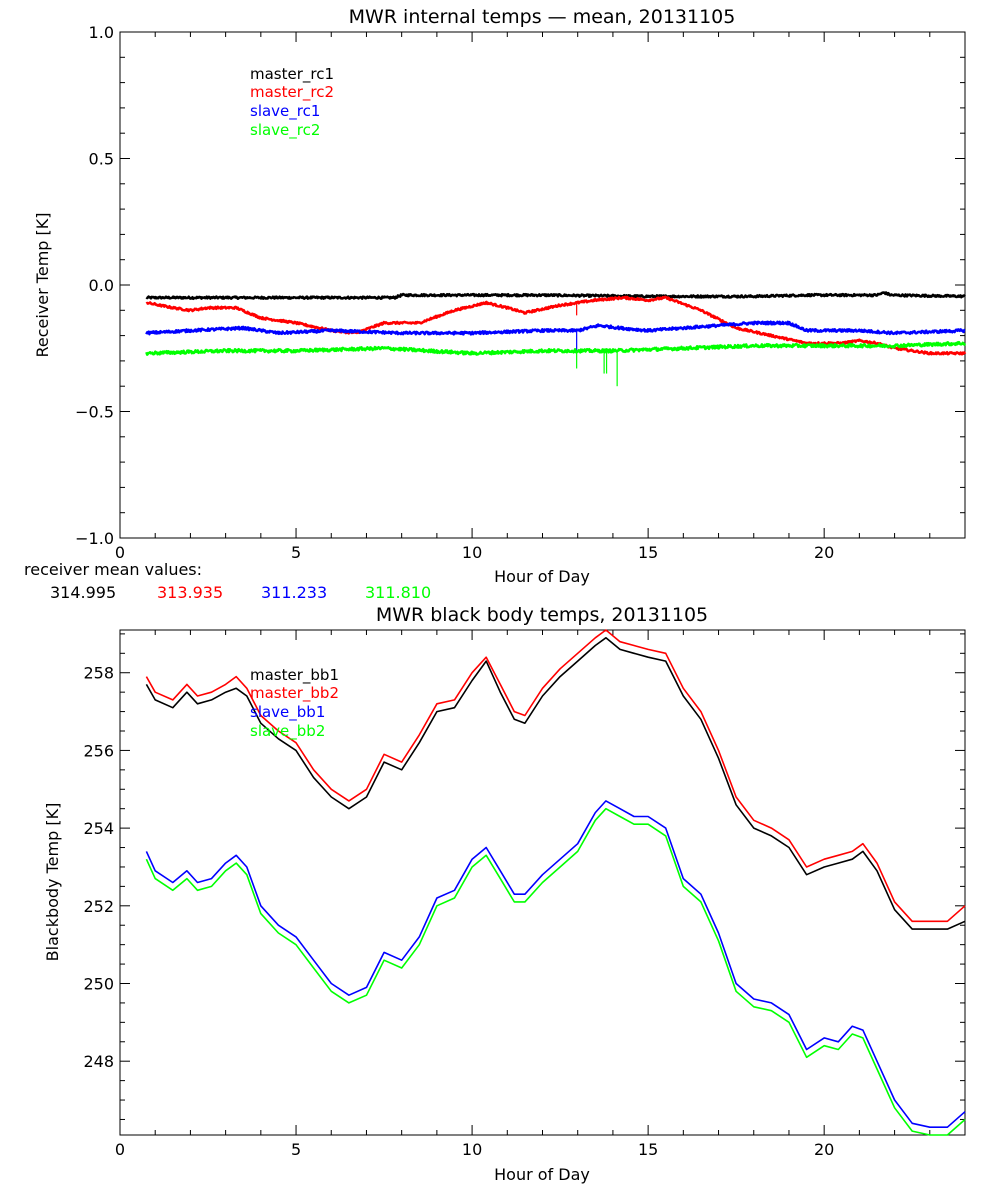  What do you see at coordinates (98, 673) in the screenshot?
I see `y-tick-label: 258` at bounding box center [98, 673].